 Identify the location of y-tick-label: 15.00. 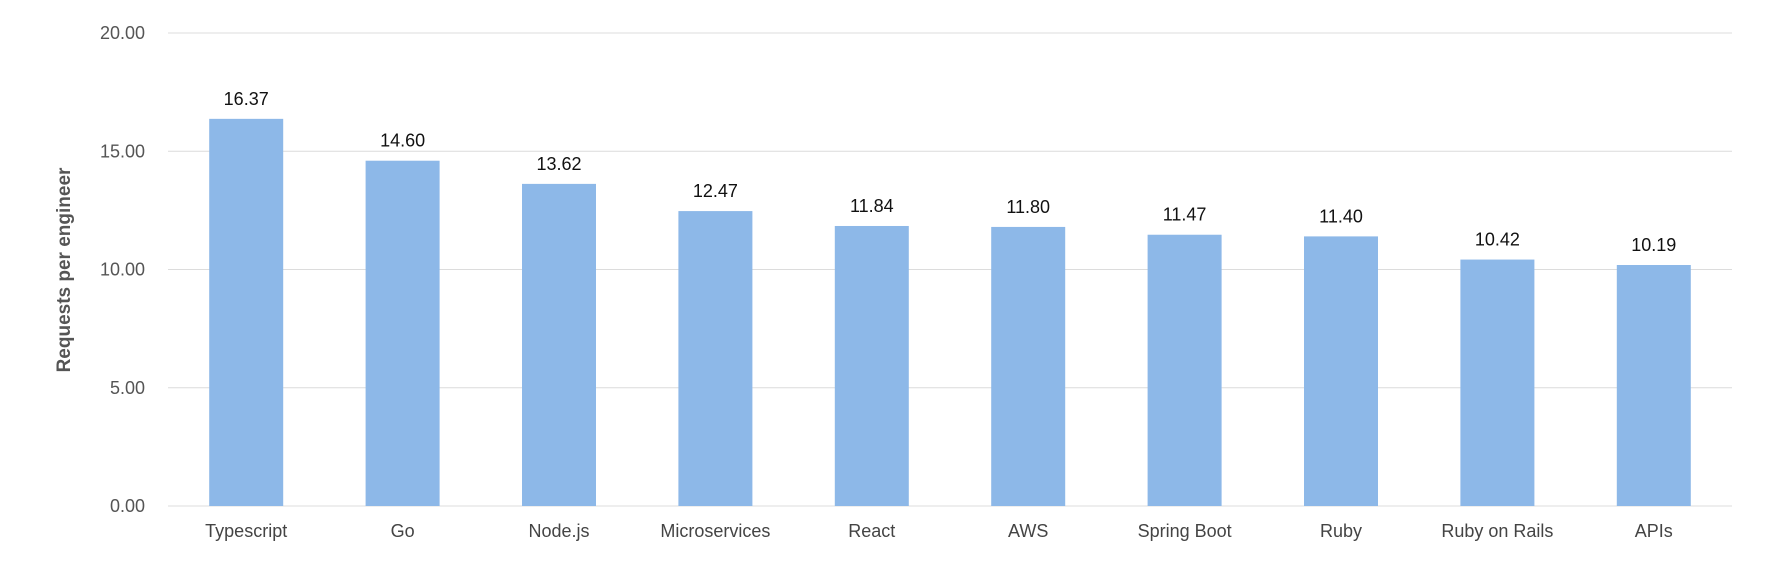
(122, 151).